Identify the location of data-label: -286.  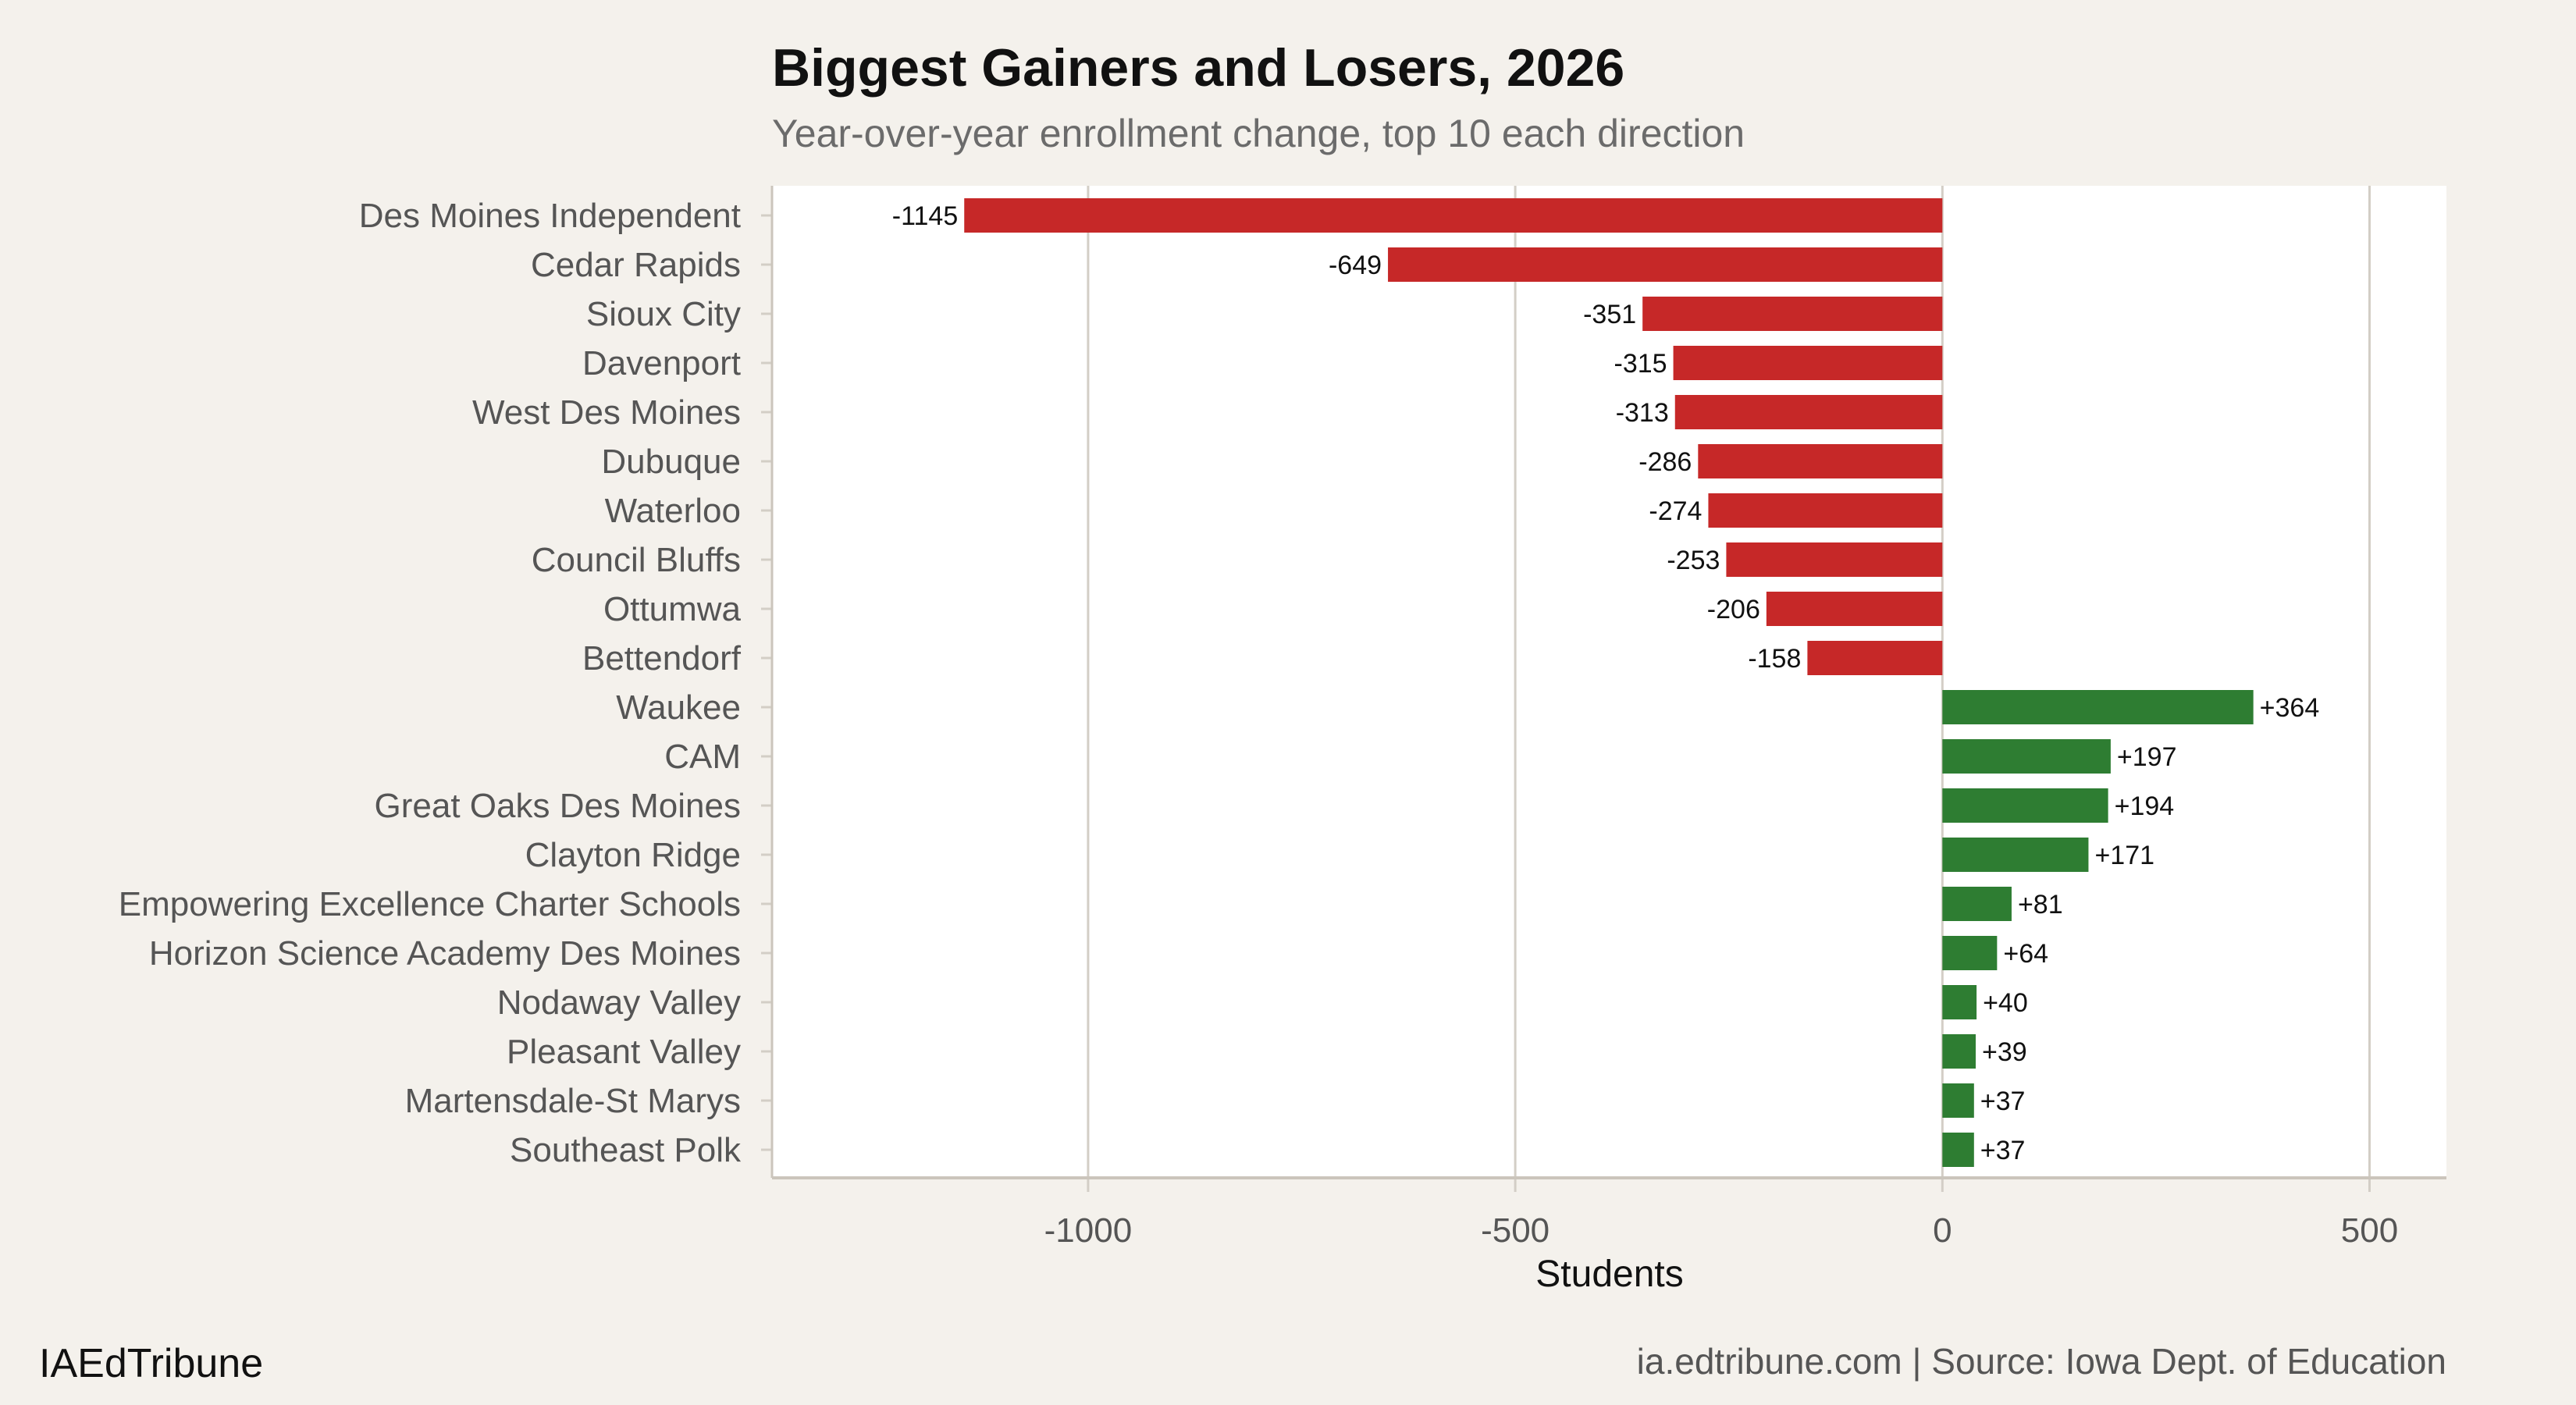
(1665, 462).